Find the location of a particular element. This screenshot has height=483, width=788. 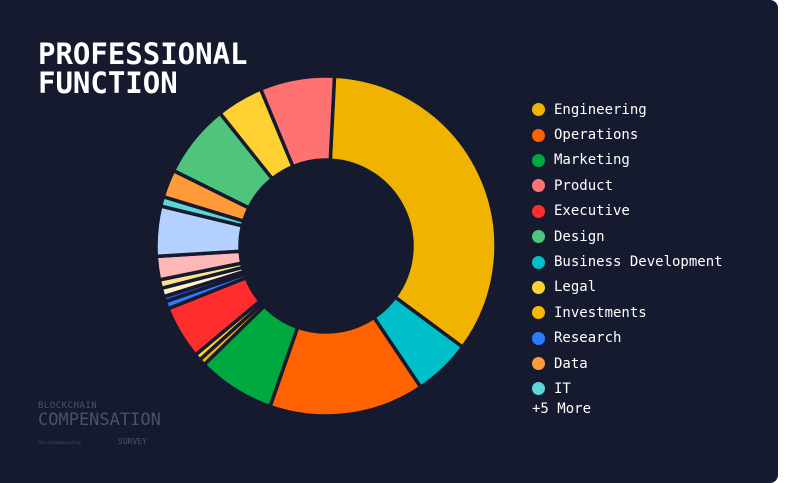

legend-item-it: IT is located at coordinates (627, 388).